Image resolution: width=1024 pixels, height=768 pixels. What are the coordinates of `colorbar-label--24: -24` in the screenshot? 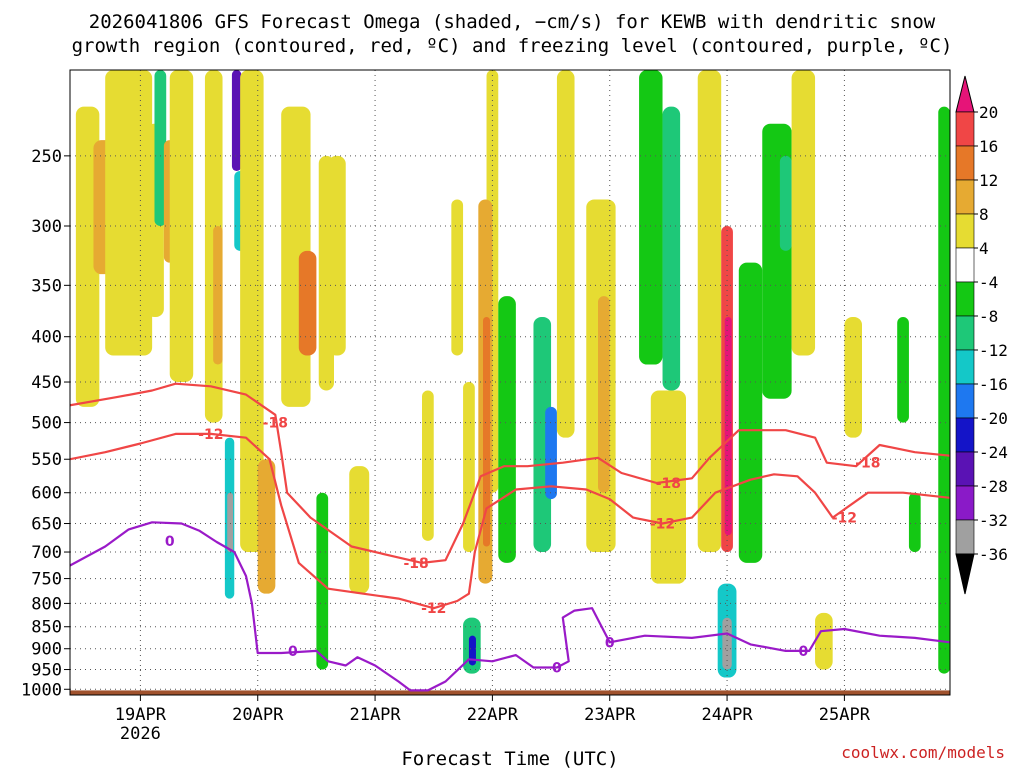 It's located at (993, 452).